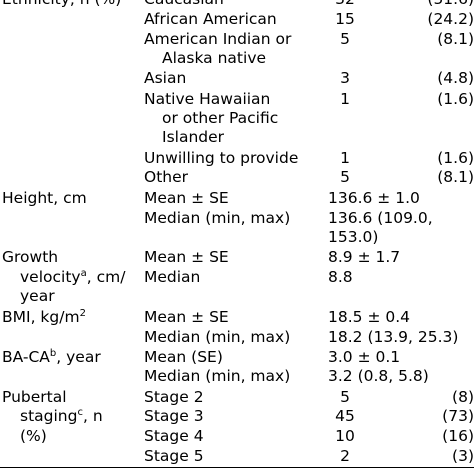  Describe the element at coordinates (345, 436) in the screenshot. I see `count-value: 10` at that location.